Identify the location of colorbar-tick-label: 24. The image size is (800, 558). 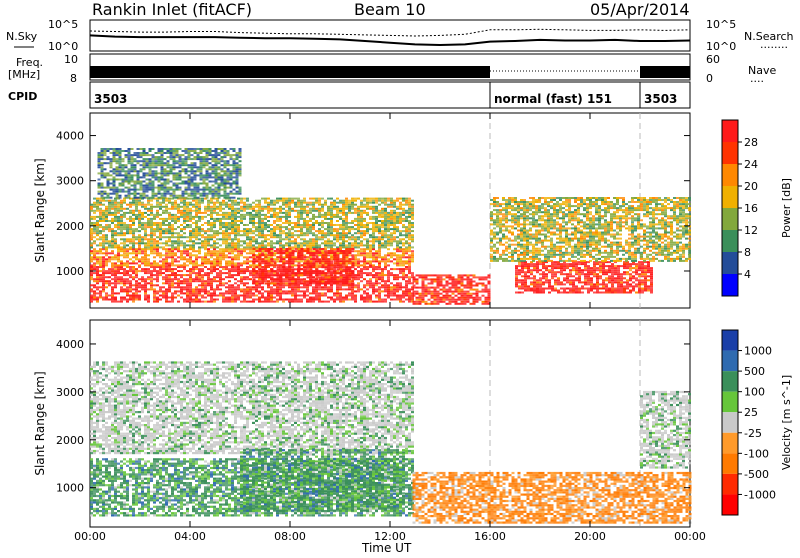
(751, 164).